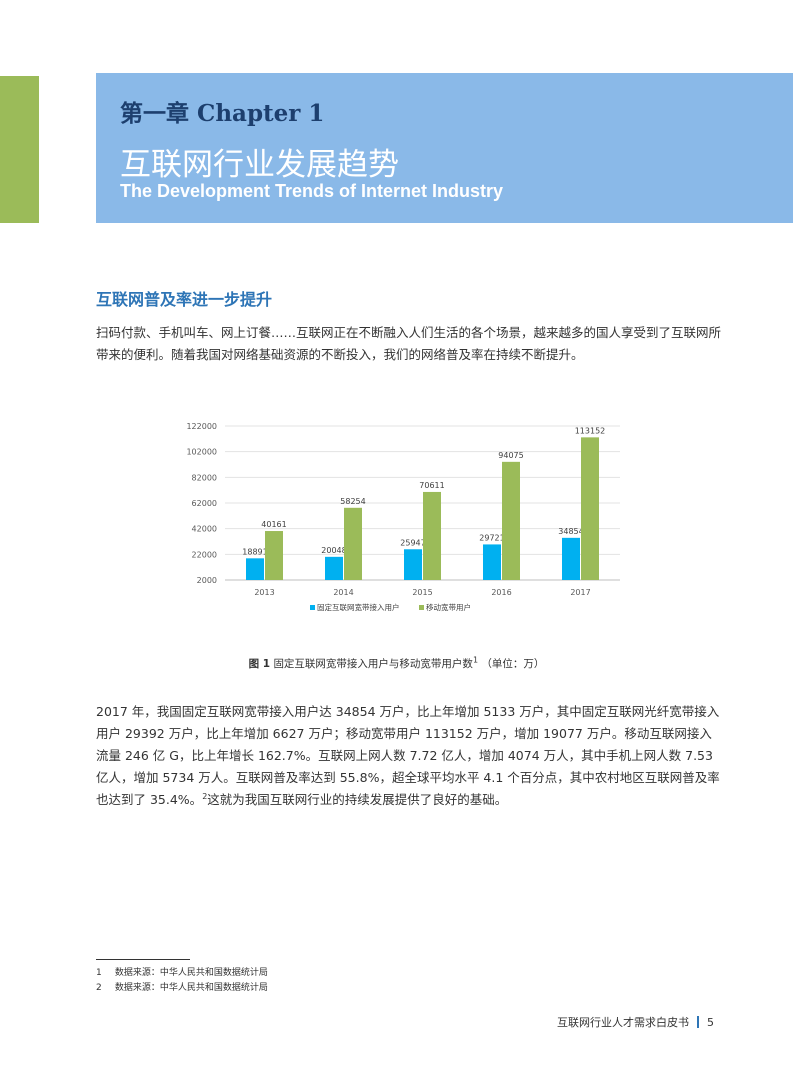 Image resolution: width=793 pixels, height=1077 pixels. Describe the element at coordinates (710, 1022) in the screenshot. I see `page-number: 5` at that location.